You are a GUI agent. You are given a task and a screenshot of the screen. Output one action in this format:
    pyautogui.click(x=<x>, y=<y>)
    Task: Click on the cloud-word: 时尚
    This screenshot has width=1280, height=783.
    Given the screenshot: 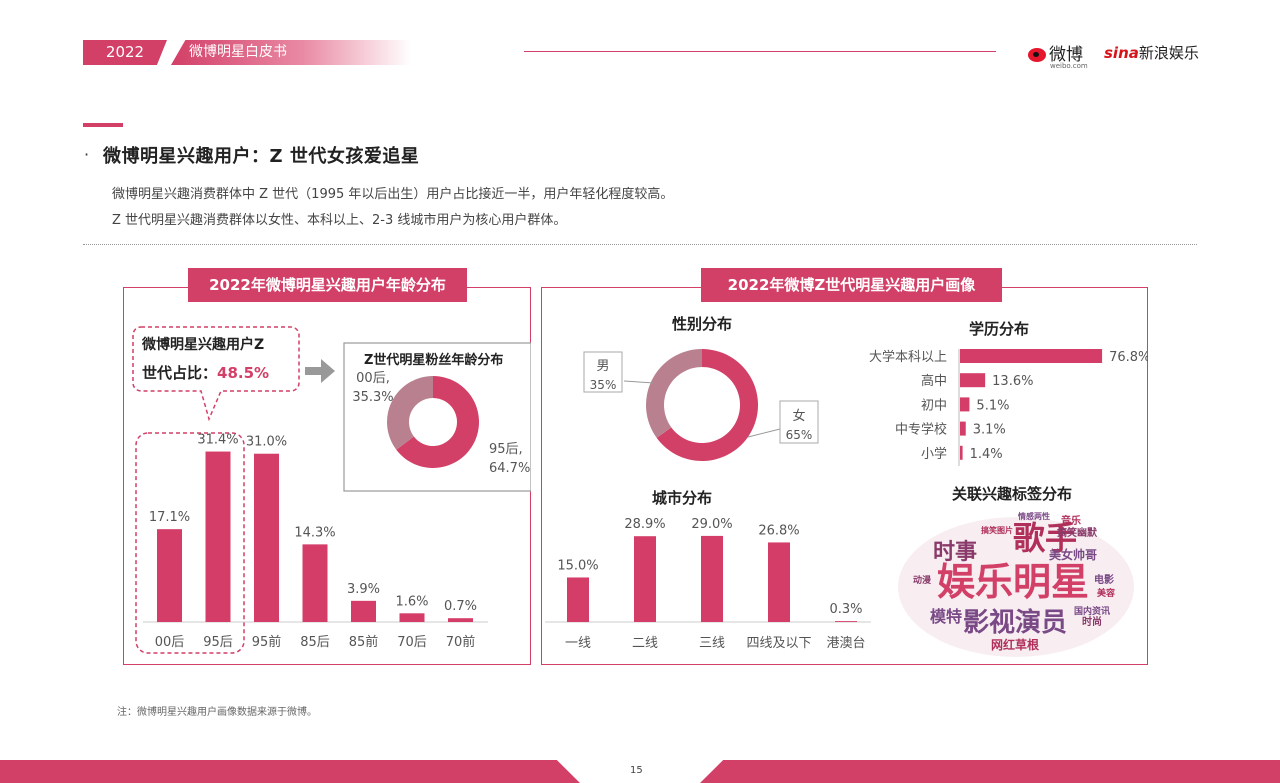 What is the action you would take?
    pyautogui.click(x=1092, y=621)
    